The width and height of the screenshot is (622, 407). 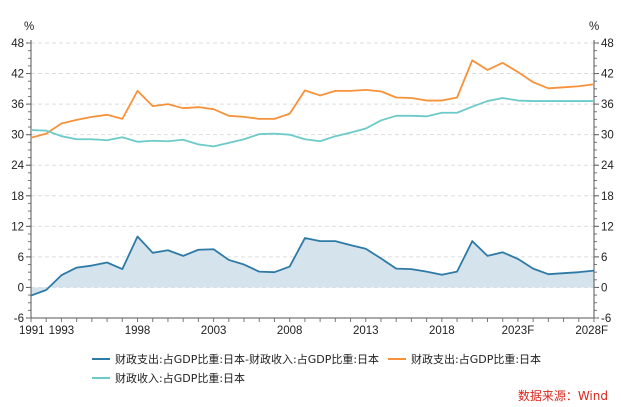 What do you see at coordinates (29, 27) in the screenshot?
I see `left-unit-label: %` at bounding box center [29, 27].